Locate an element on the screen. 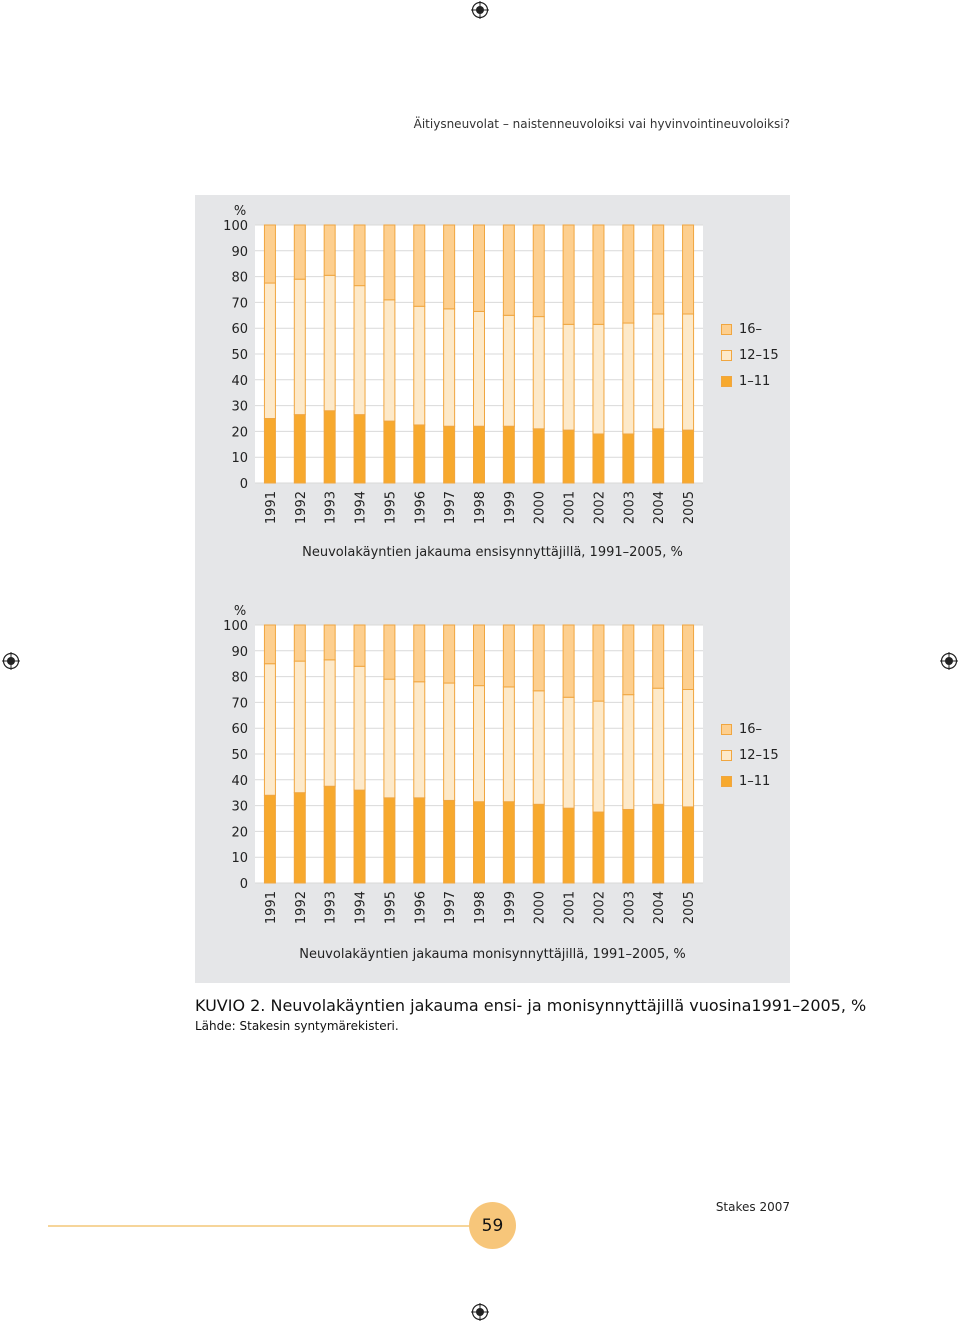  x-tick-label: 1995 is located at coordinates (390, 907).